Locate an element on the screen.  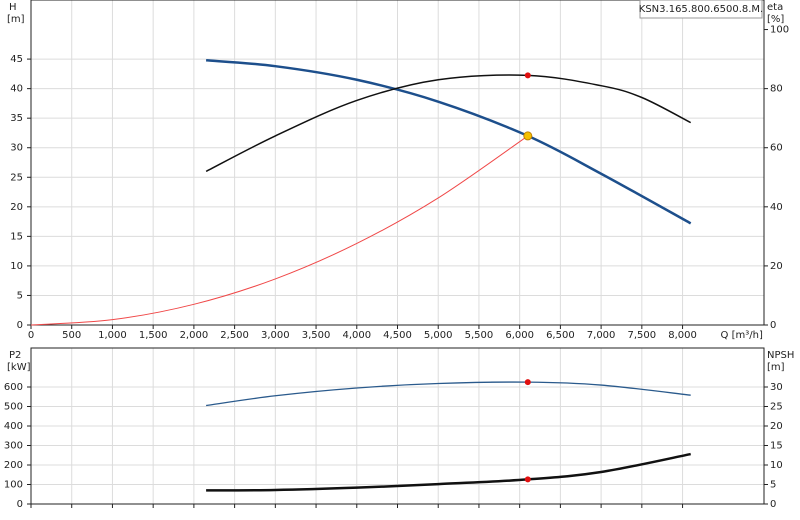
y2-axis-label: NPSH is located at coordinates (780, 355).